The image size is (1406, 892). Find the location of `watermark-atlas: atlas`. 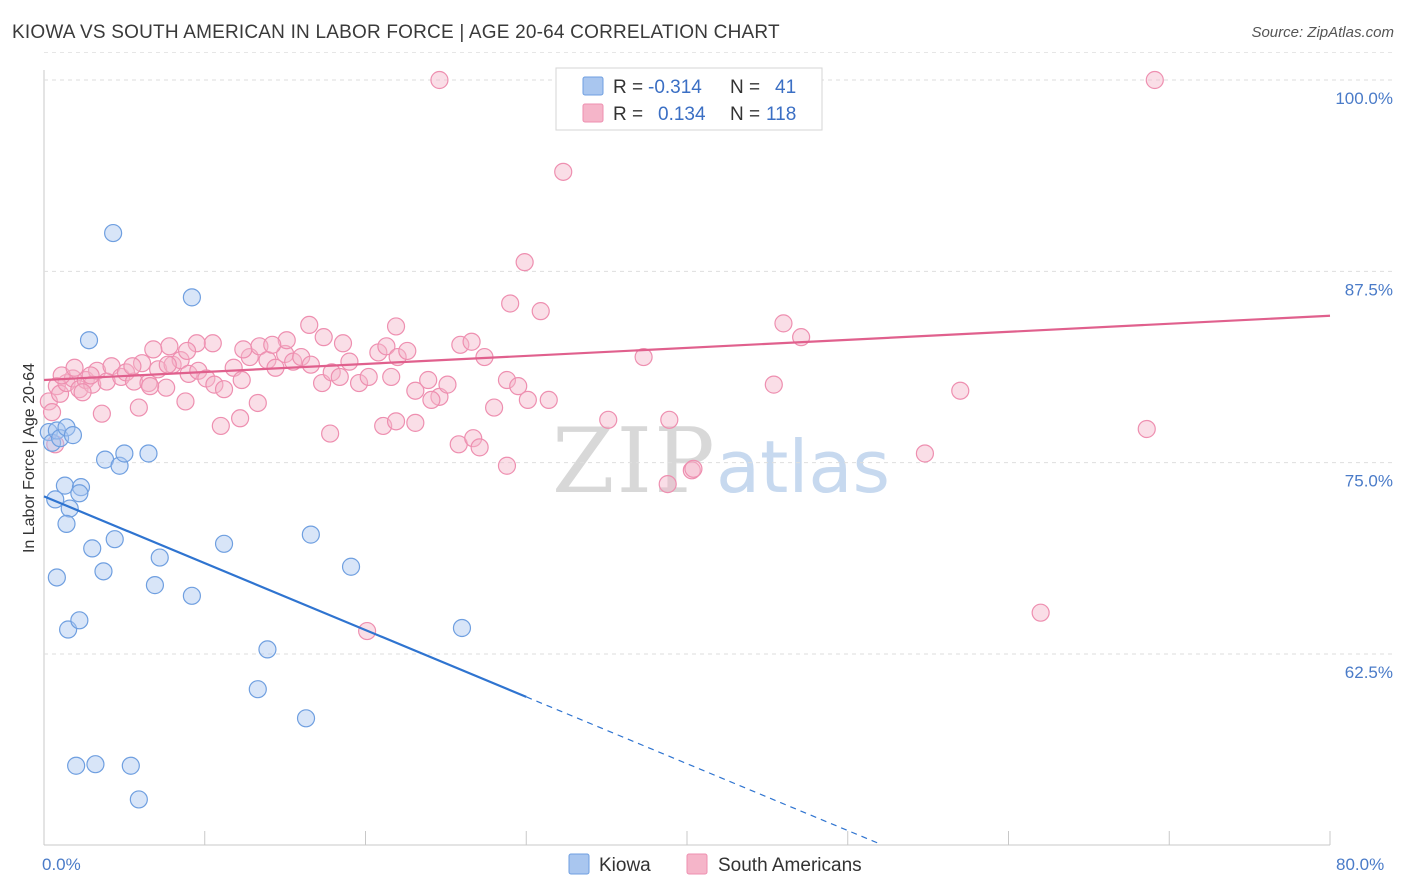

watermark-atlas: atlas is located at coordinates (803, 467).